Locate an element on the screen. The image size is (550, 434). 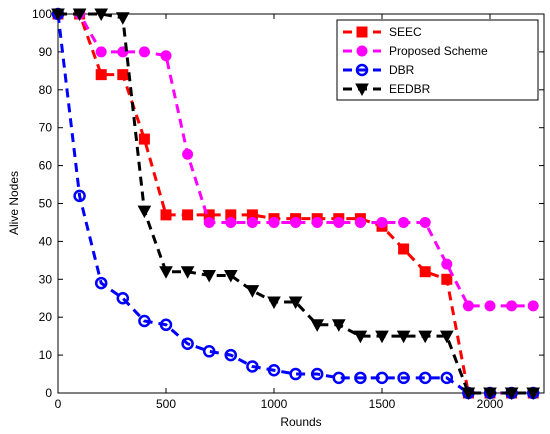
y-tick-label: 30 is located at coordinates (46, 279).